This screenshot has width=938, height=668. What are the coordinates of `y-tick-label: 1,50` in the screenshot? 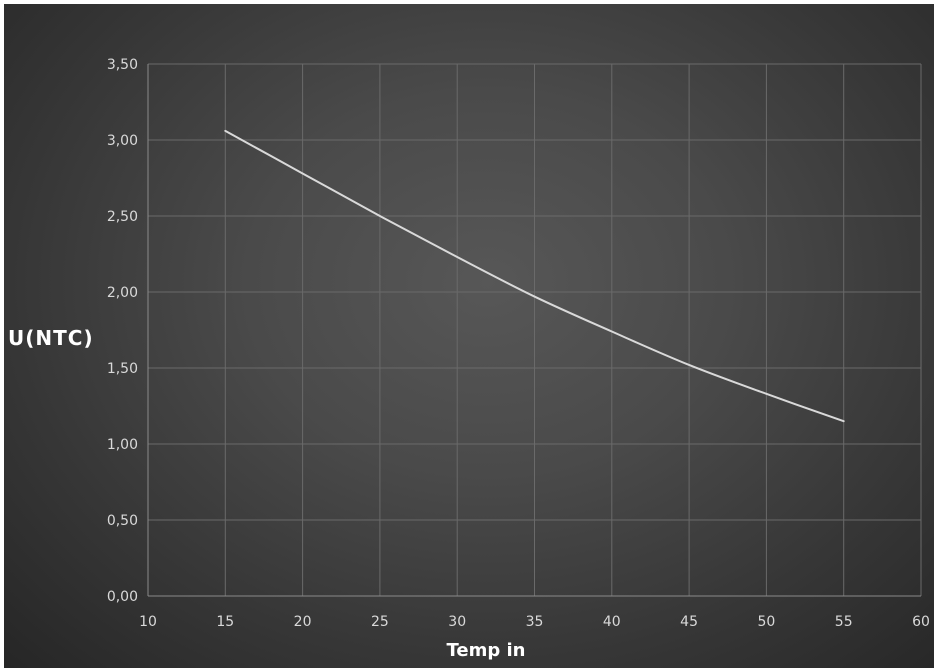 It's located at (122, 369).